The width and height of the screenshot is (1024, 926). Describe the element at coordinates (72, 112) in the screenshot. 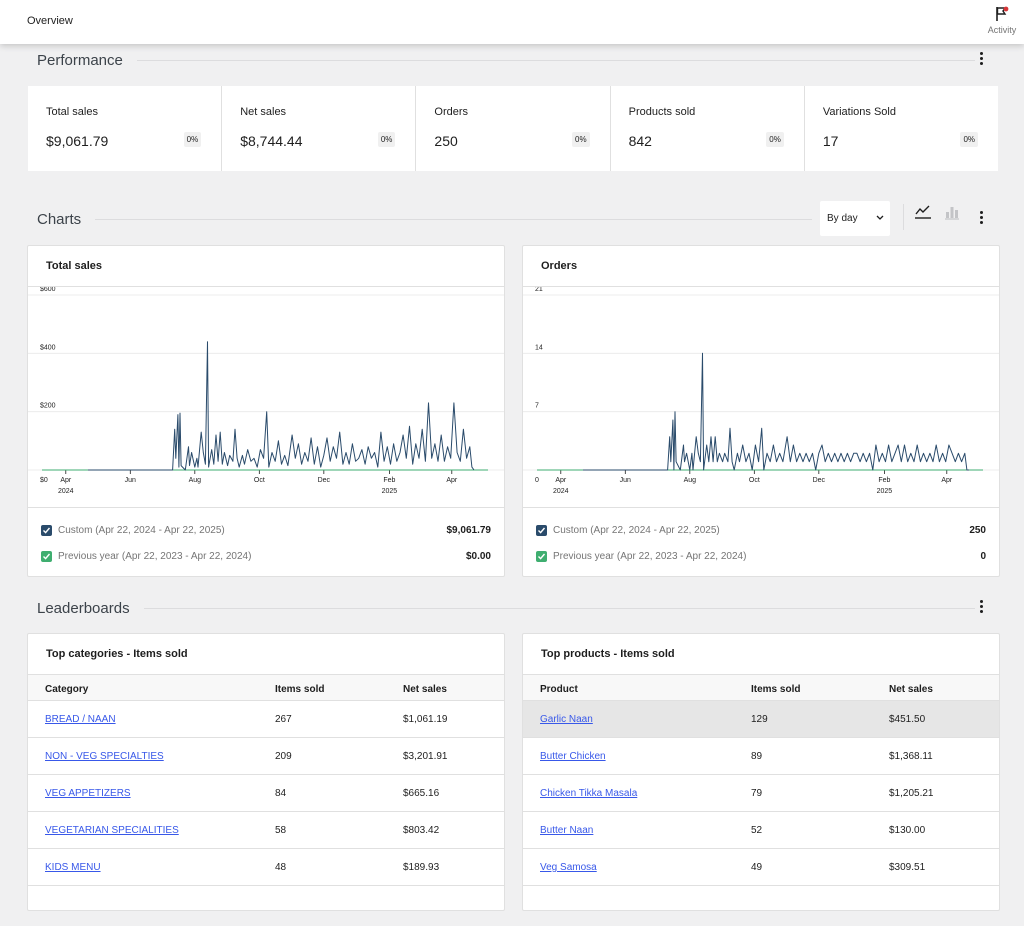

I see `metric-label: Total sales` at that location.